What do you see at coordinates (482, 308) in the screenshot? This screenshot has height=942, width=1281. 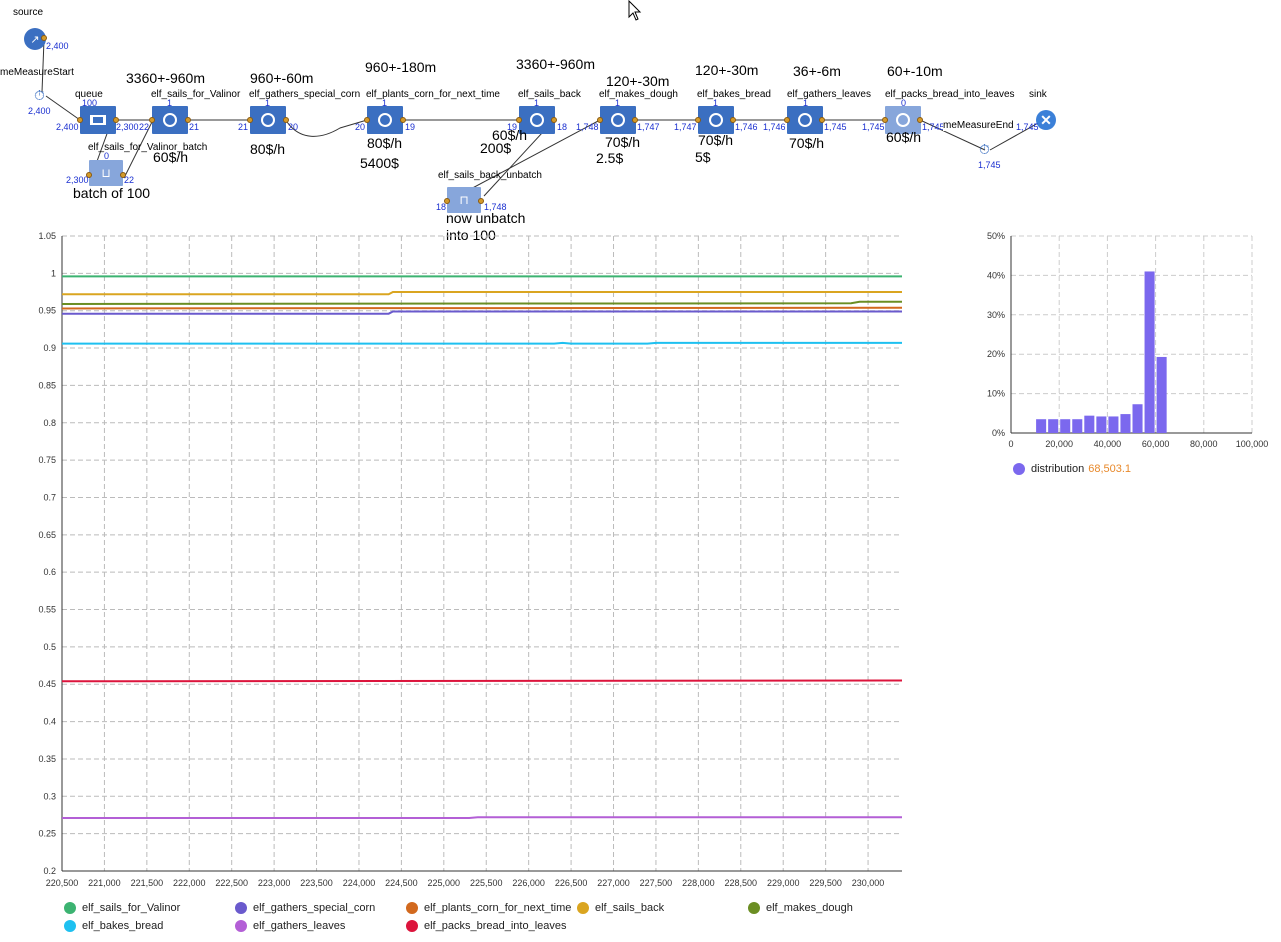 I see `series-line-elf_plants_corn_for_next_time` at bounding box center [482, 308].